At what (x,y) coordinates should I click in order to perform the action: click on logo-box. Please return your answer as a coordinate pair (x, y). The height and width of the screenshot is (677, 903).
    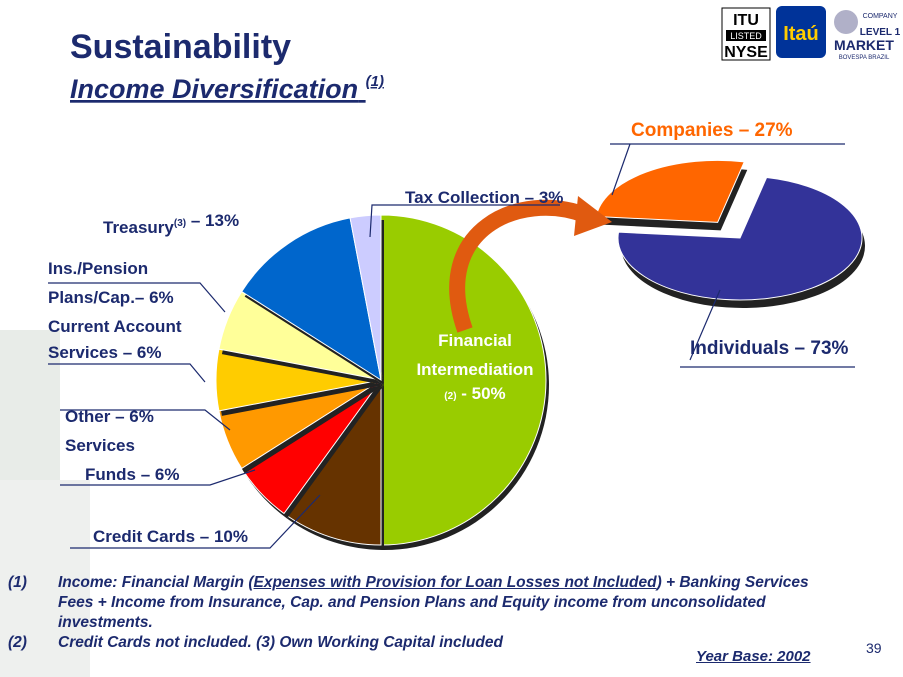
    Looking at the image, I should click on (801, 32).